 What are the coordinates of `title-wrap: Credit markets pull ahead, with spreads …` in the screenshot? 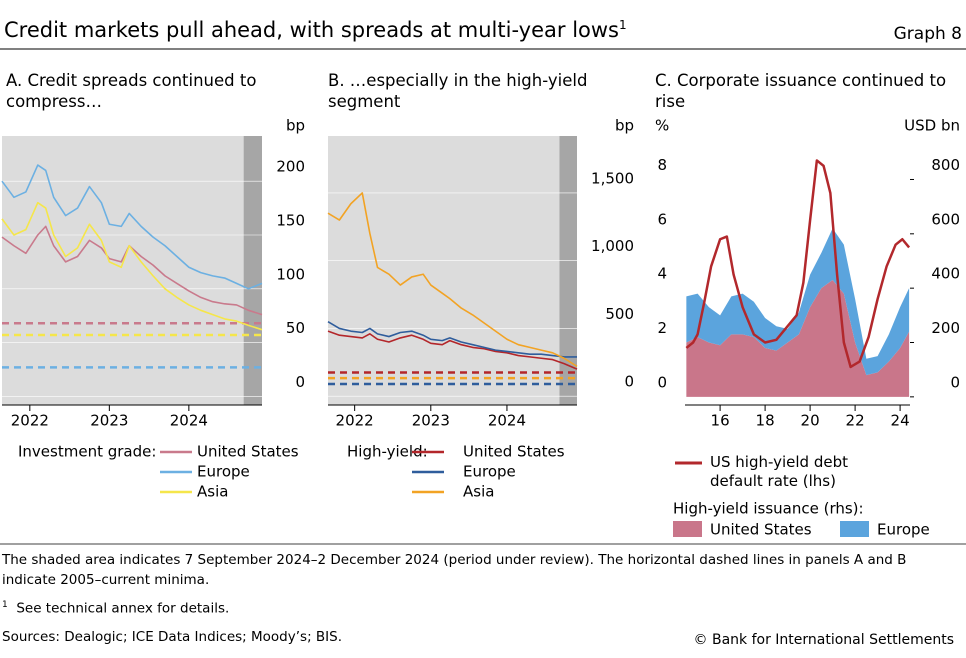 It's located at (315, 30).